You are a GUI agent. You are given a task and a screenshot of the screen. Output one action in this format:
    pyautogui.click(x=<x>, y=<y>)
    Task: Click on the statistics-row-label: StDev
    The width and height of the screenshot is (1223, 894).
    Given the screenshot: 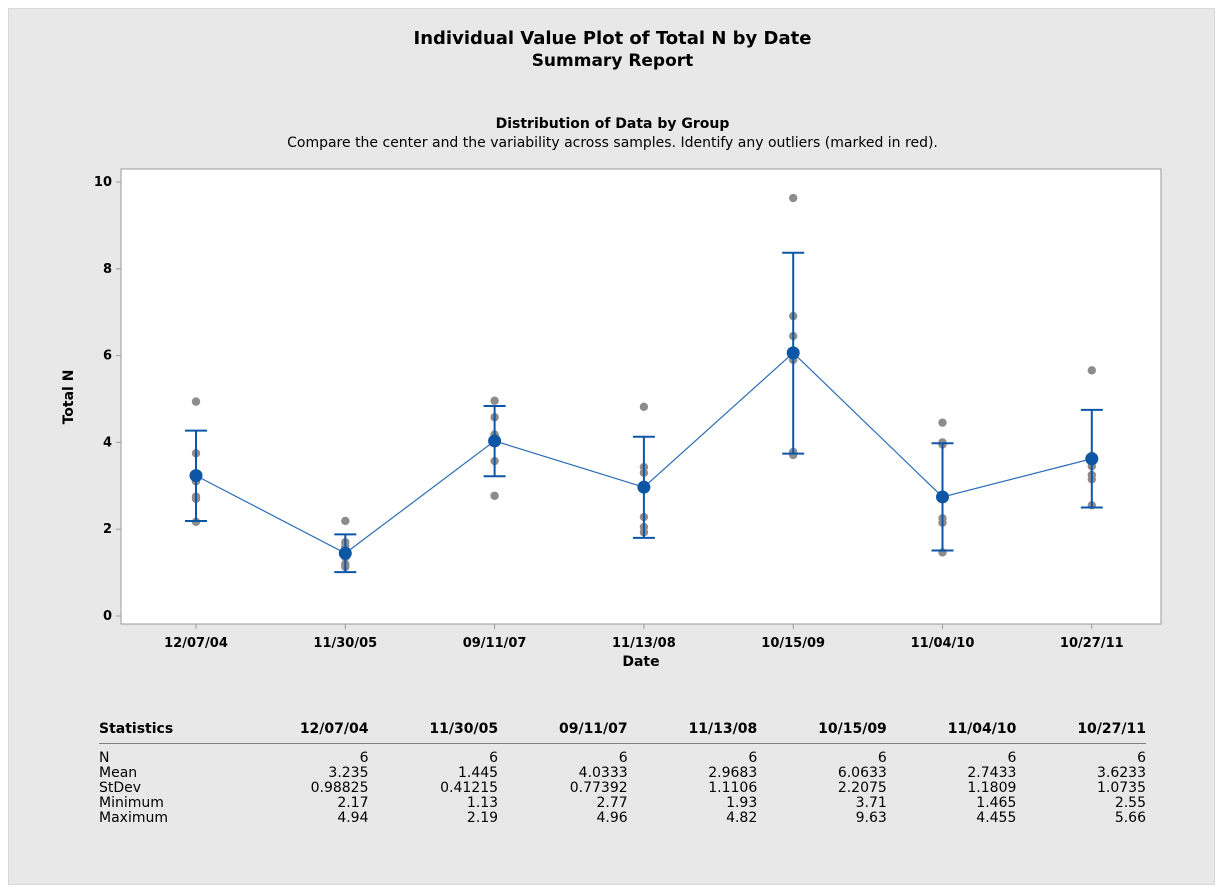 What is the action you would take?
    pyautogui.click(x=120, y=788)
    